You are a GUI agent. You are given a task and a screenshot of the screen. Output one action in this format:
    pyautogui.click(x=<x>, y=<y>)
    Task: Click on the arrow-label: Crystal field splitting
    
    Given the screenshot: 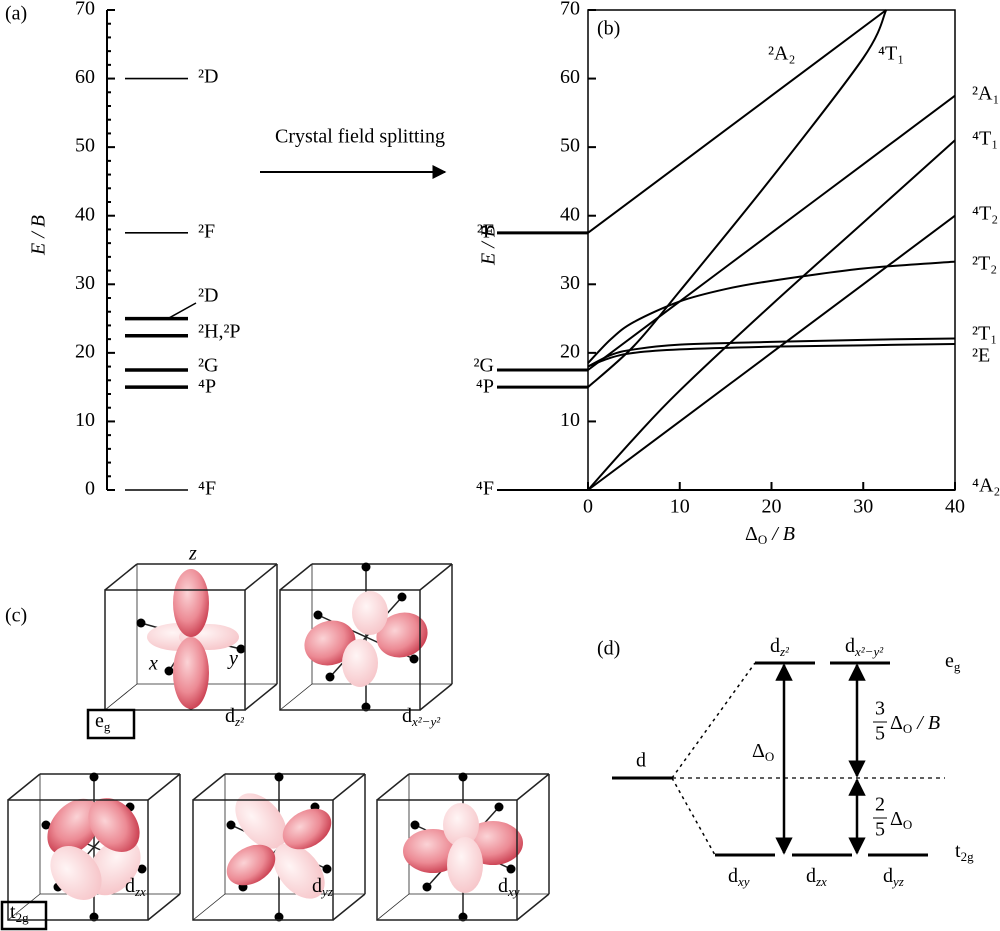 What is the action you would take?
    pyautogui.click(x=360, y=137)
    